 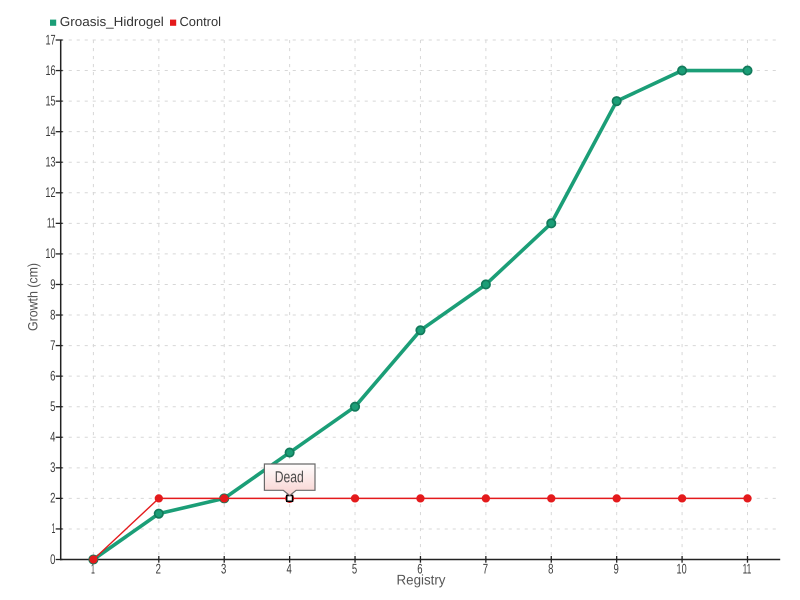 I want to click on svg-text: 13, so click(x=50, y=162).